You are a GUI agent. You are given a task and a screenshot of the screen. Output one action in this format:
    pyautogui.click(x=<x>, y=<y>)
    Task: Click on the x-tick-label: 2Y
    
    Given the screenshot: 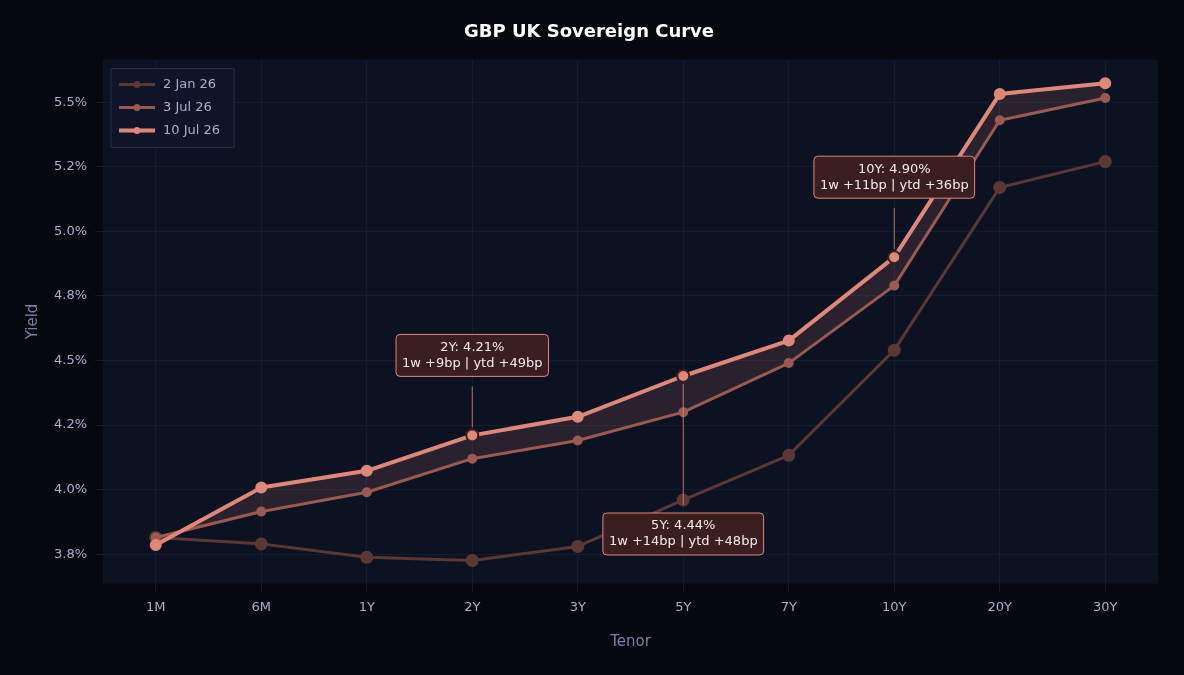 What is the action you would take?
    pyautogui.click(x=472, y=606)
    